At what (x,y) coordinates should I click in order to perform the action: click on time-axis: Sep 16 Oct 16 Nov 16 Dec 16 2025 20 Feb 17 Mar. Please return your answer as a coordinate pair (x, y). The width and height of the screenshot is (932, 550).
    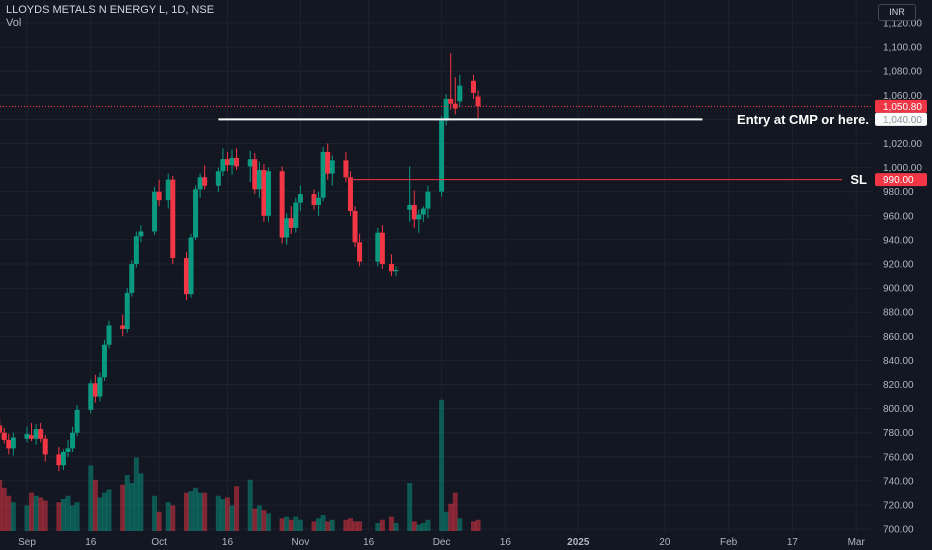
    Looking at the image, I should click on (441, 542).